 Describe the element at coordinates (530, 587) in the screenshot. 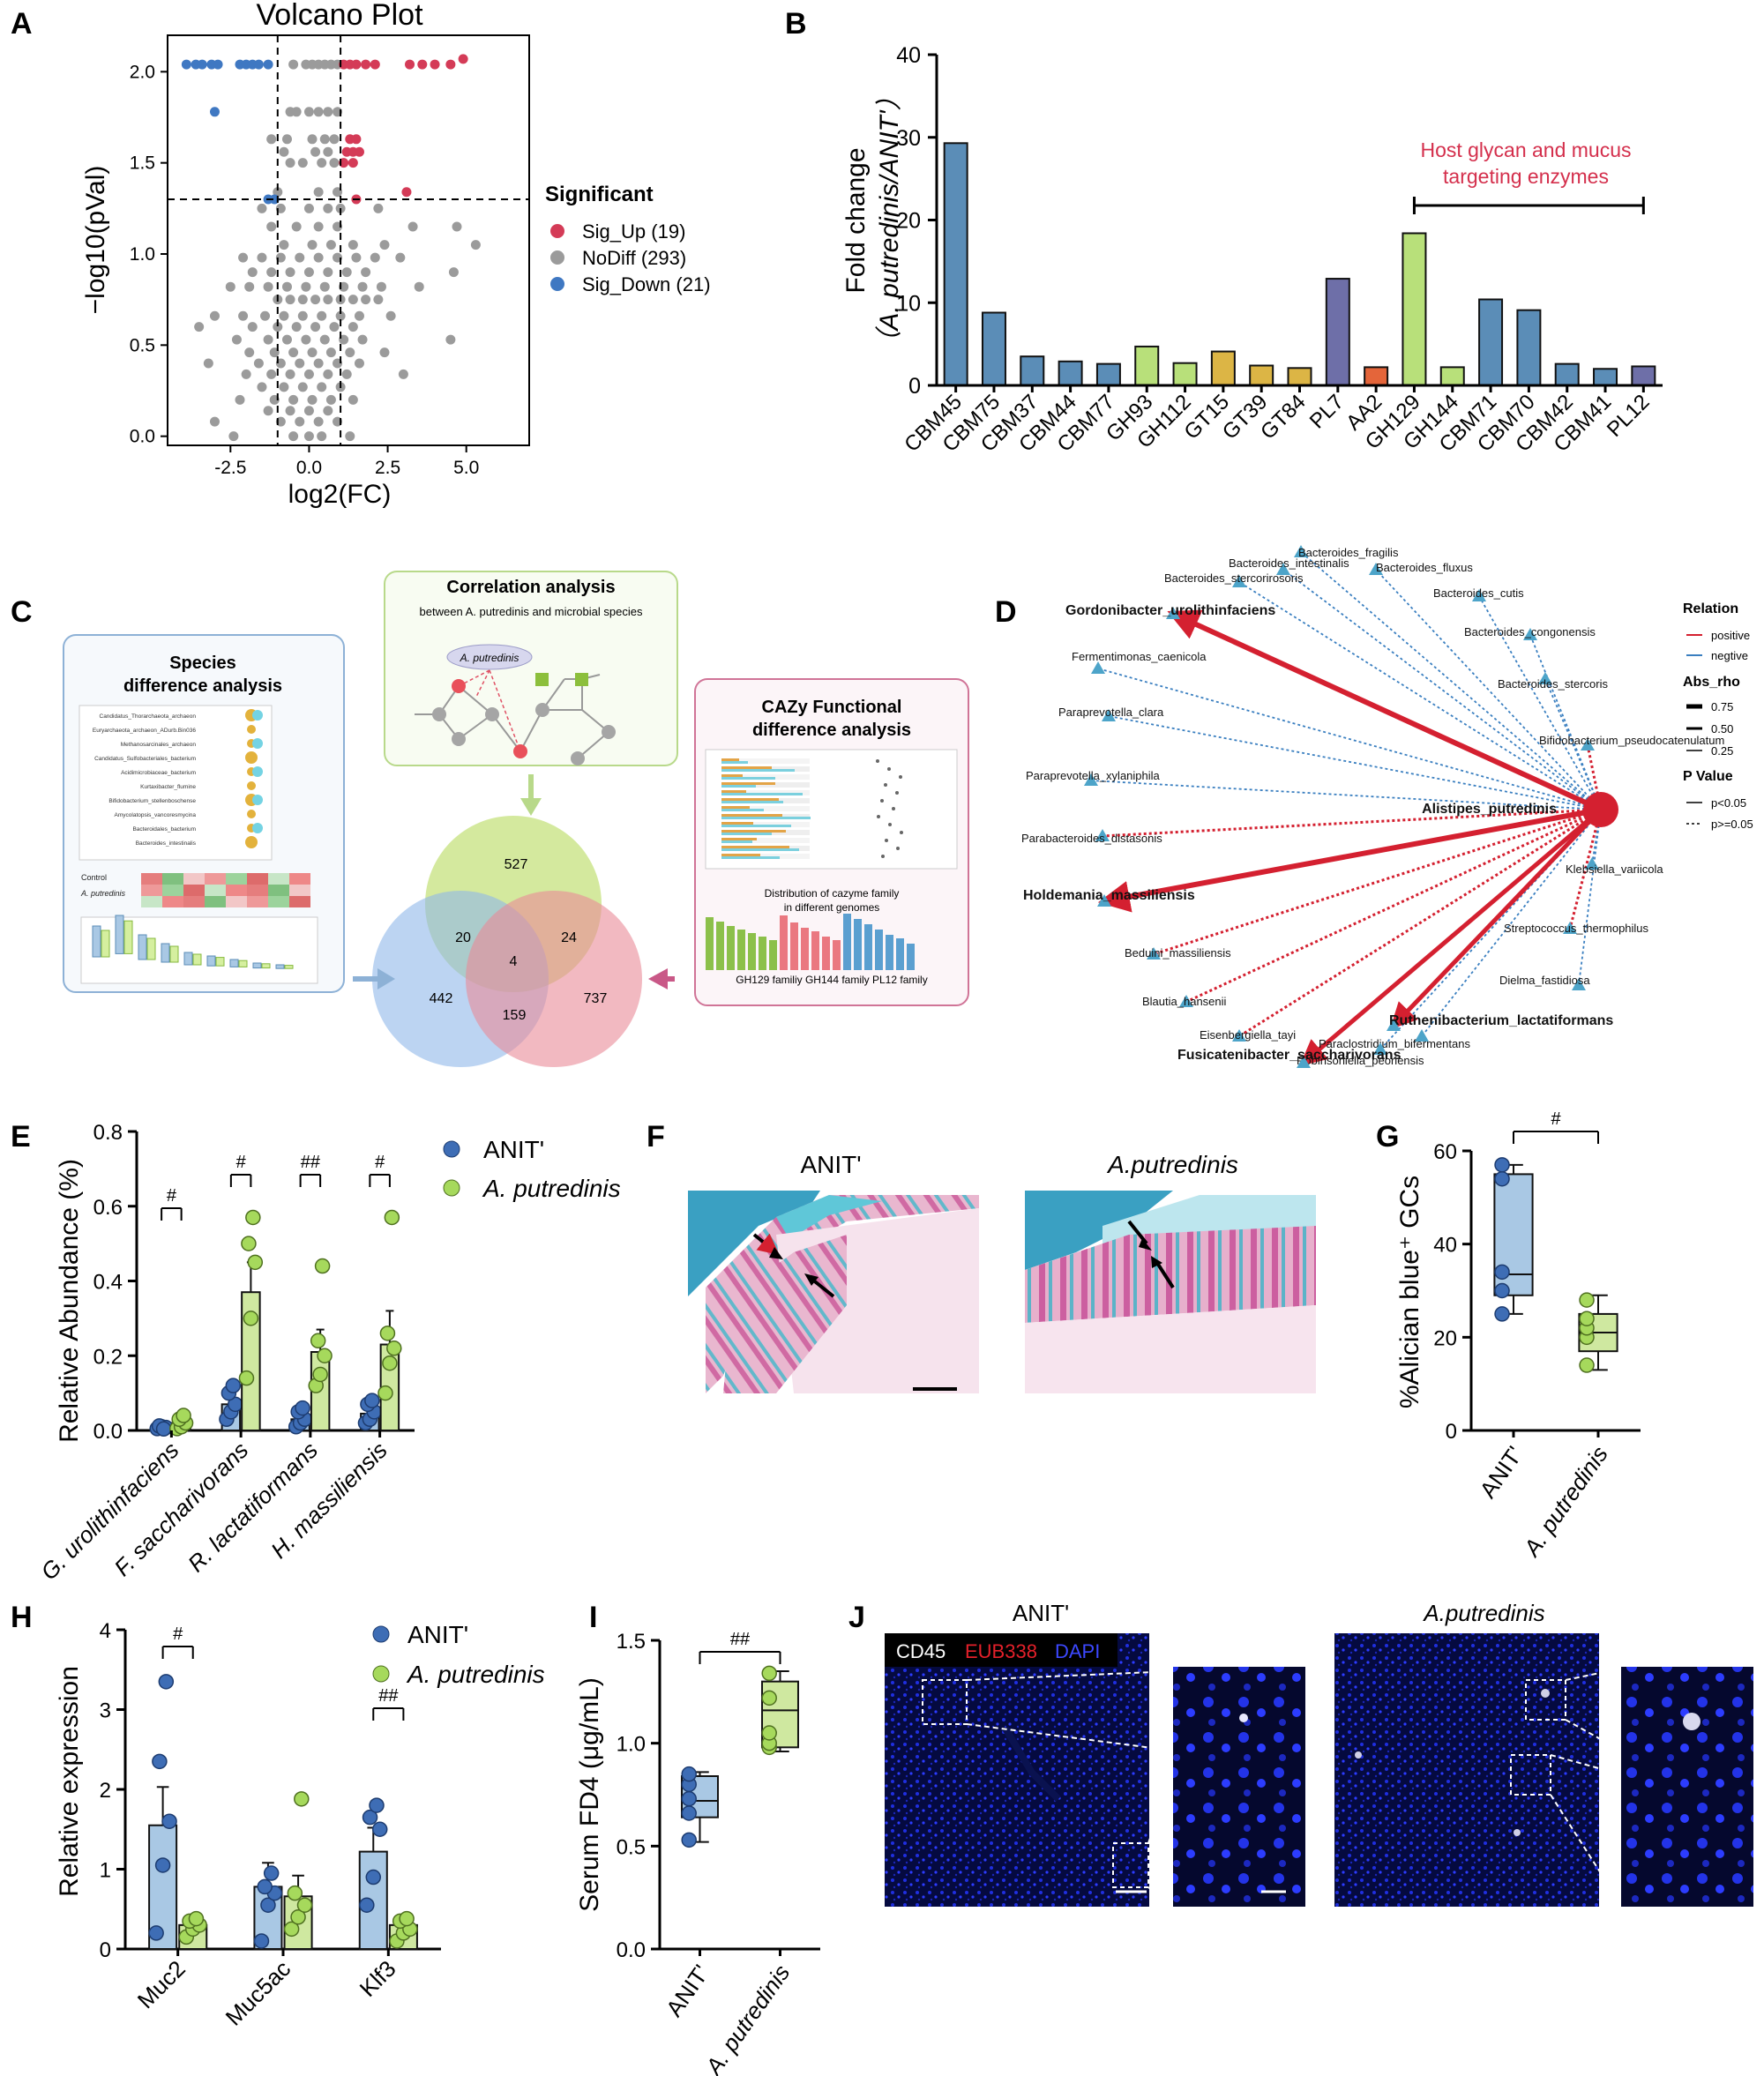

I see `correlation-title: Correlation analysis` at that location.